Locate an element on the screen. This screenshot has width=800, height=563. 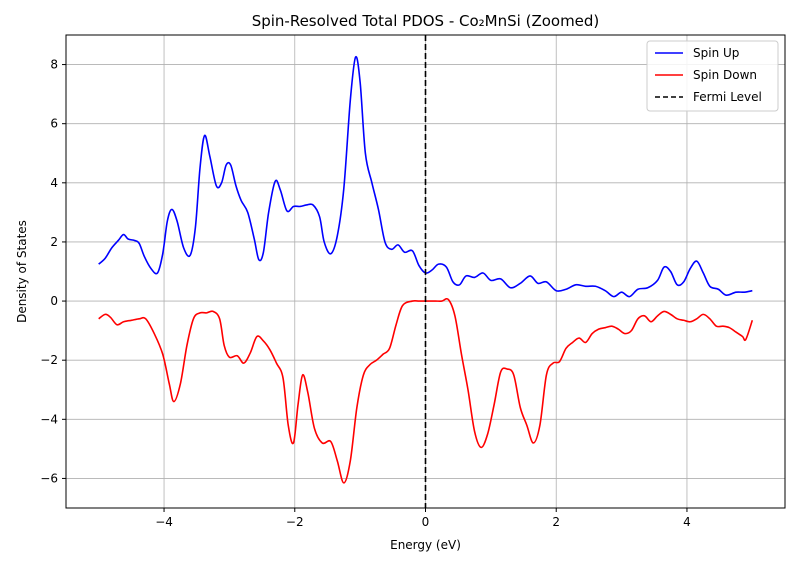
y-tick-label: 6 is located at coordinates (54, 124).